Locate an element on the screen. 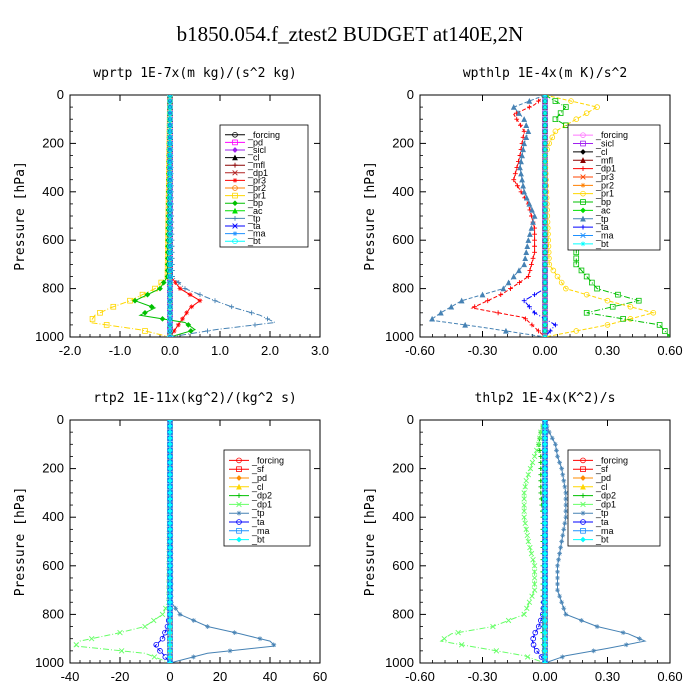  legend-entry-sicl-label: _sicl is located at coordinates (256, 150).